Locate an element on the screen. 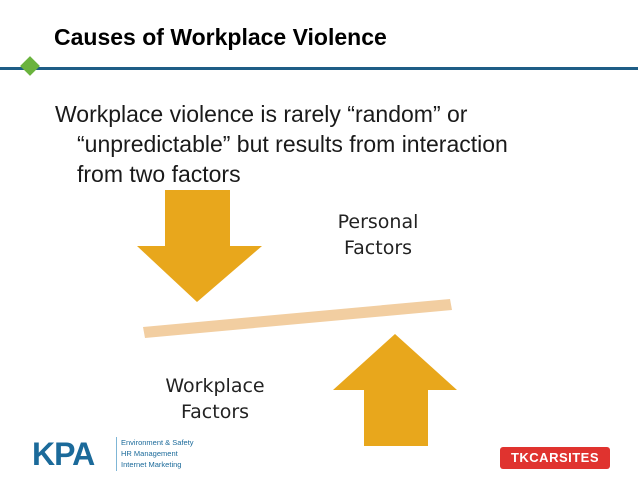 The width and height of the screenshot is (638, 479). tkcarsites-logo: TKCARSITES is located at coordinates (555, 458).